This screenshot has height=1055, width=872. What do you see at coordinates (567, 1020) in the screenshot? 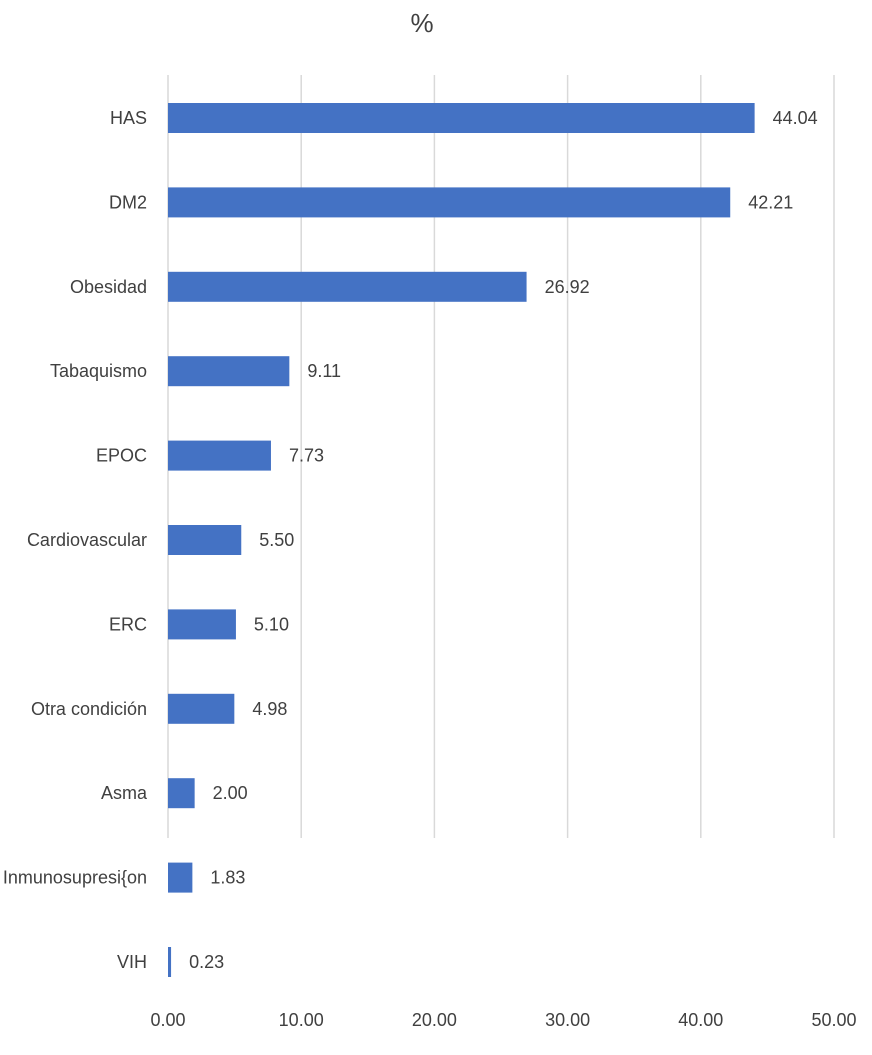
I see `x-tick-label: 30.00` at bounding box center [567, 1020].